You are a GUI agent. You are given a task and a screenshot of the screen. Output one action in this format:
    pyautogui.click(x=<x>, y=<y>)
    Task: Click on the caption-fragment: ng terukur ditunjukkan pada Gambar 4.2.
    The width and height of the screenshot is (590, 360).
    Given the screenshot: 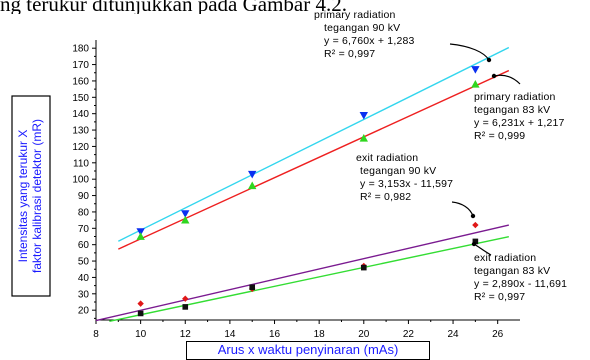 What is the action you would take?
    pyautogui.click(x=173, y=7)
    